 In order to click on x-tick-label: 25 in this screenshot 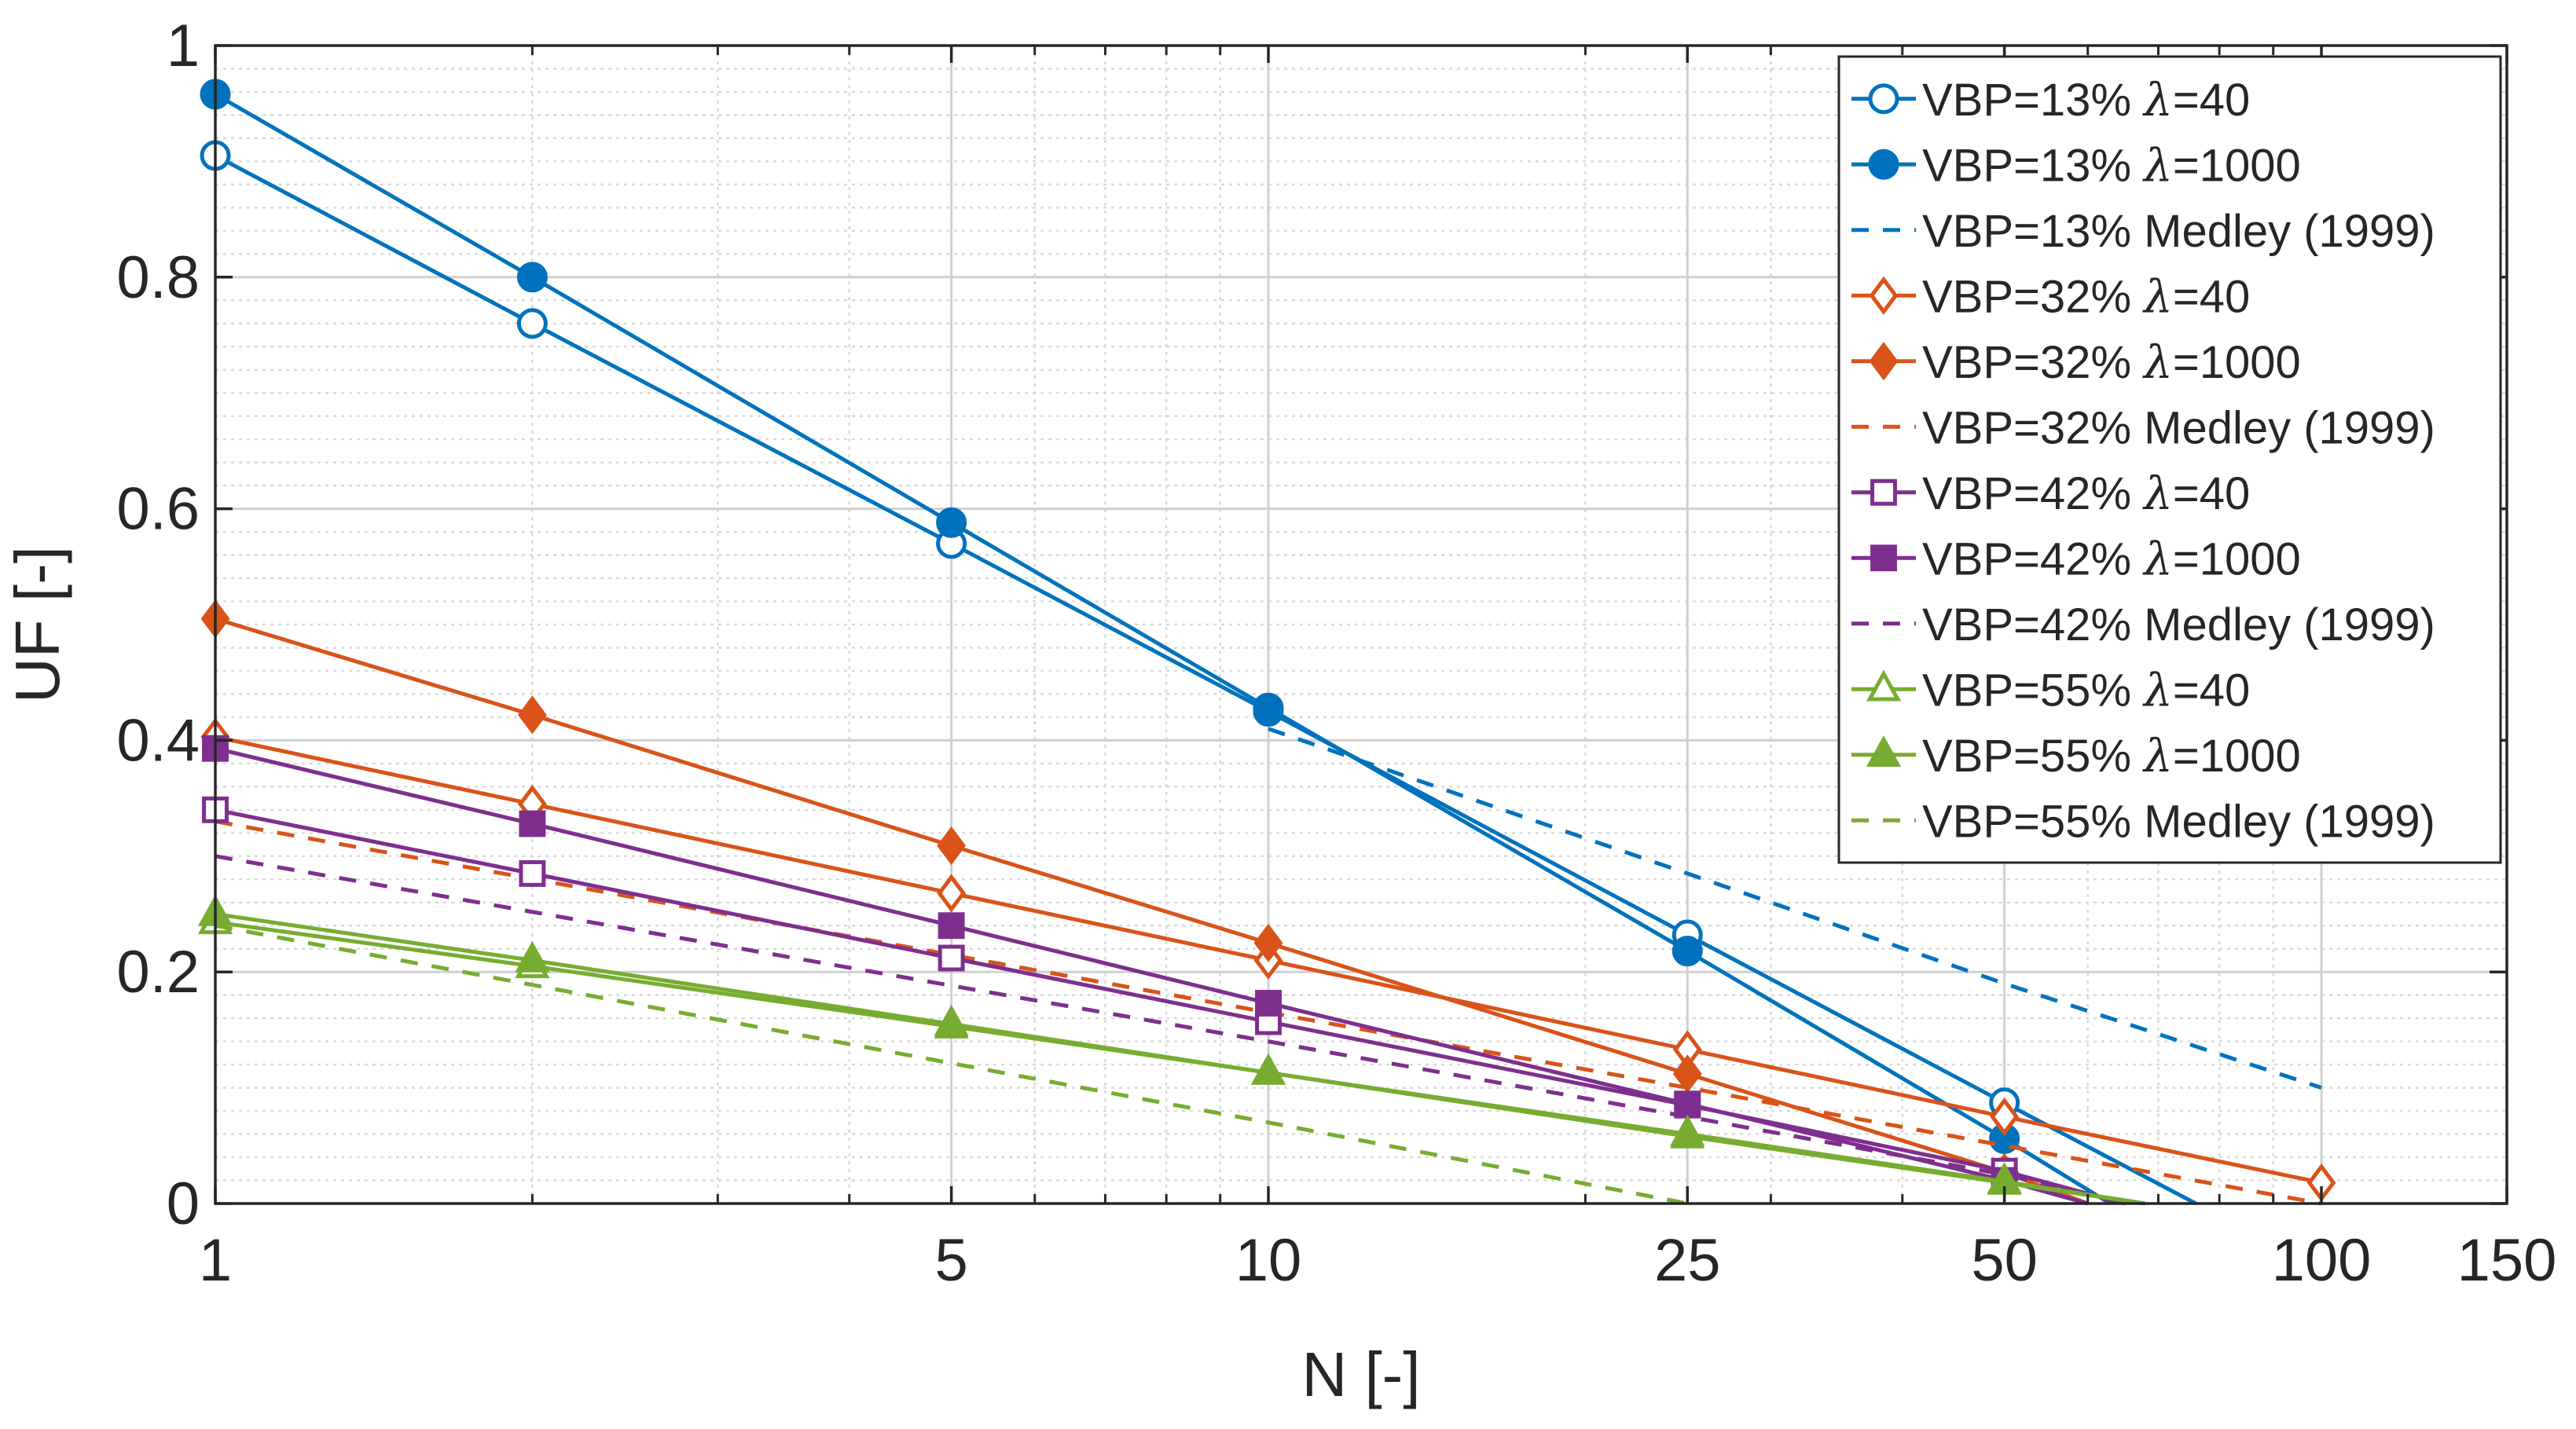, I will do `click(1687, 1261)`.